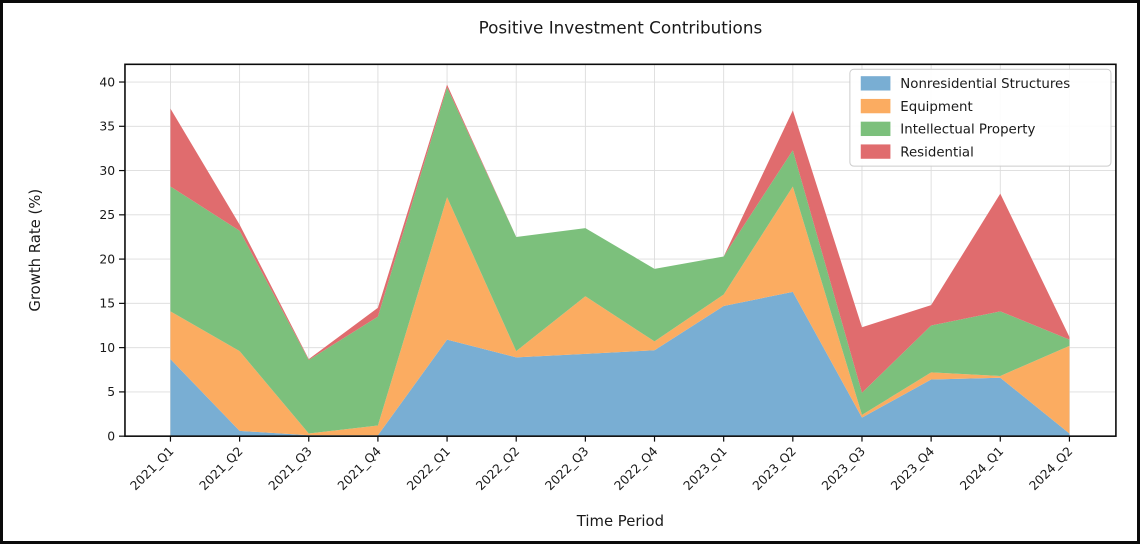  I want to click on y-tick-label: 40, so click(107, 82).